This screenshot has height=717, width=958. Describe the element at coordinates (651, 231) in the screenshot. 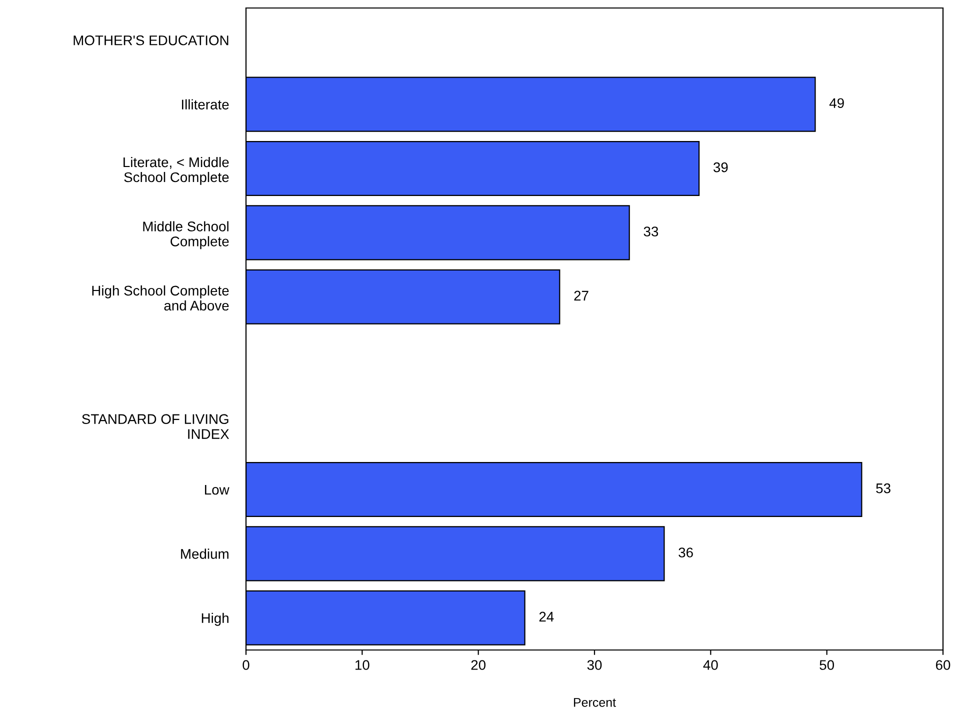

I see `data-label: 33` at that location.